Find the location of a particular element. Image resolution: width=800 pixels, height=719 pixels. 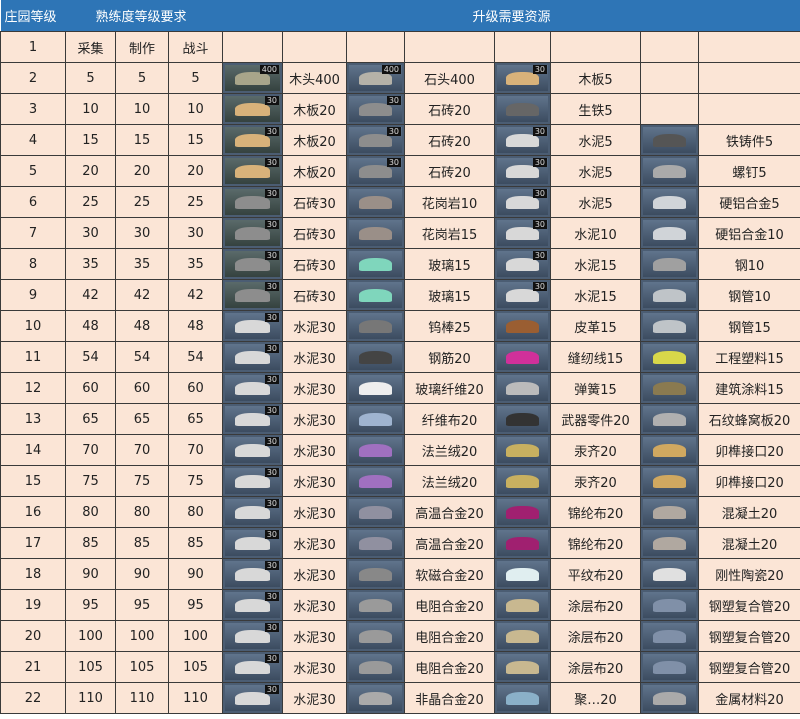

amorphous-alloy-icon is located at coordinates (376, 698).